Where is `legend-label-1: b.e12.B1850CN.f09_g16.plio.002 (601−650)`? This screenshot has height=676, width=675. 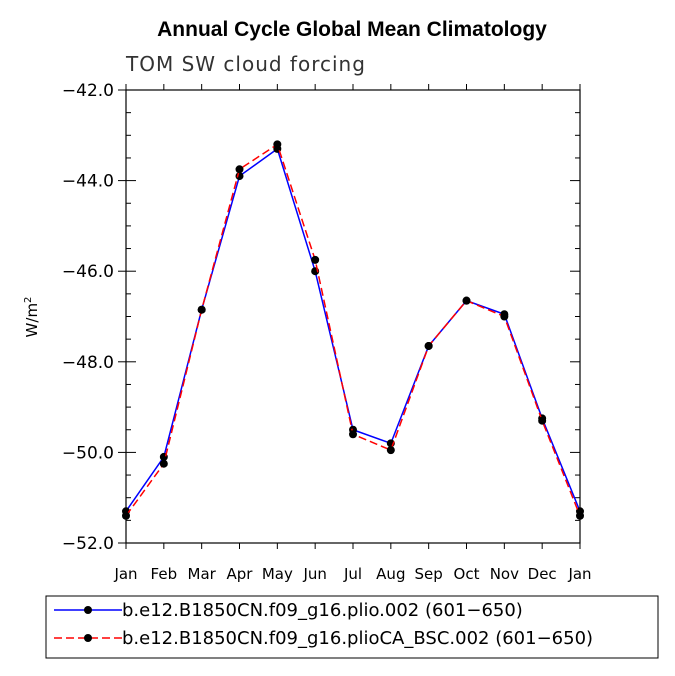
legend-label-1: b.e12.B1850CN.f09_g16.plio.002 (601−650) is located at coordinates (322, 610).